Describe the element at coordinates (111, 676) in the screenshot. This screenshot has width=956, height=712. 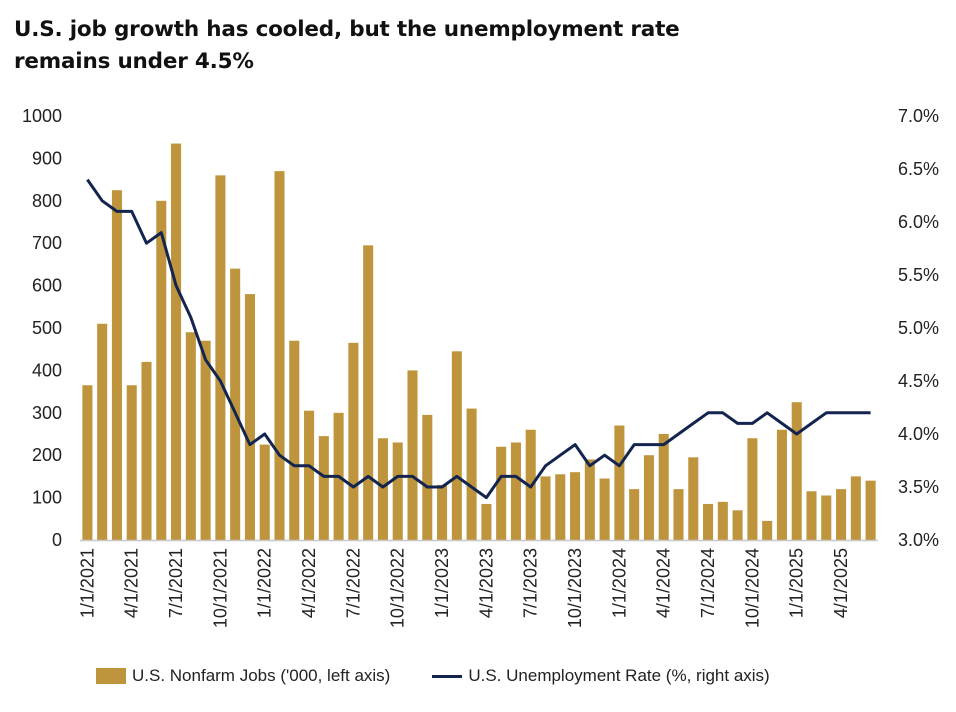
I see `legend-swatch-bar` at that location.